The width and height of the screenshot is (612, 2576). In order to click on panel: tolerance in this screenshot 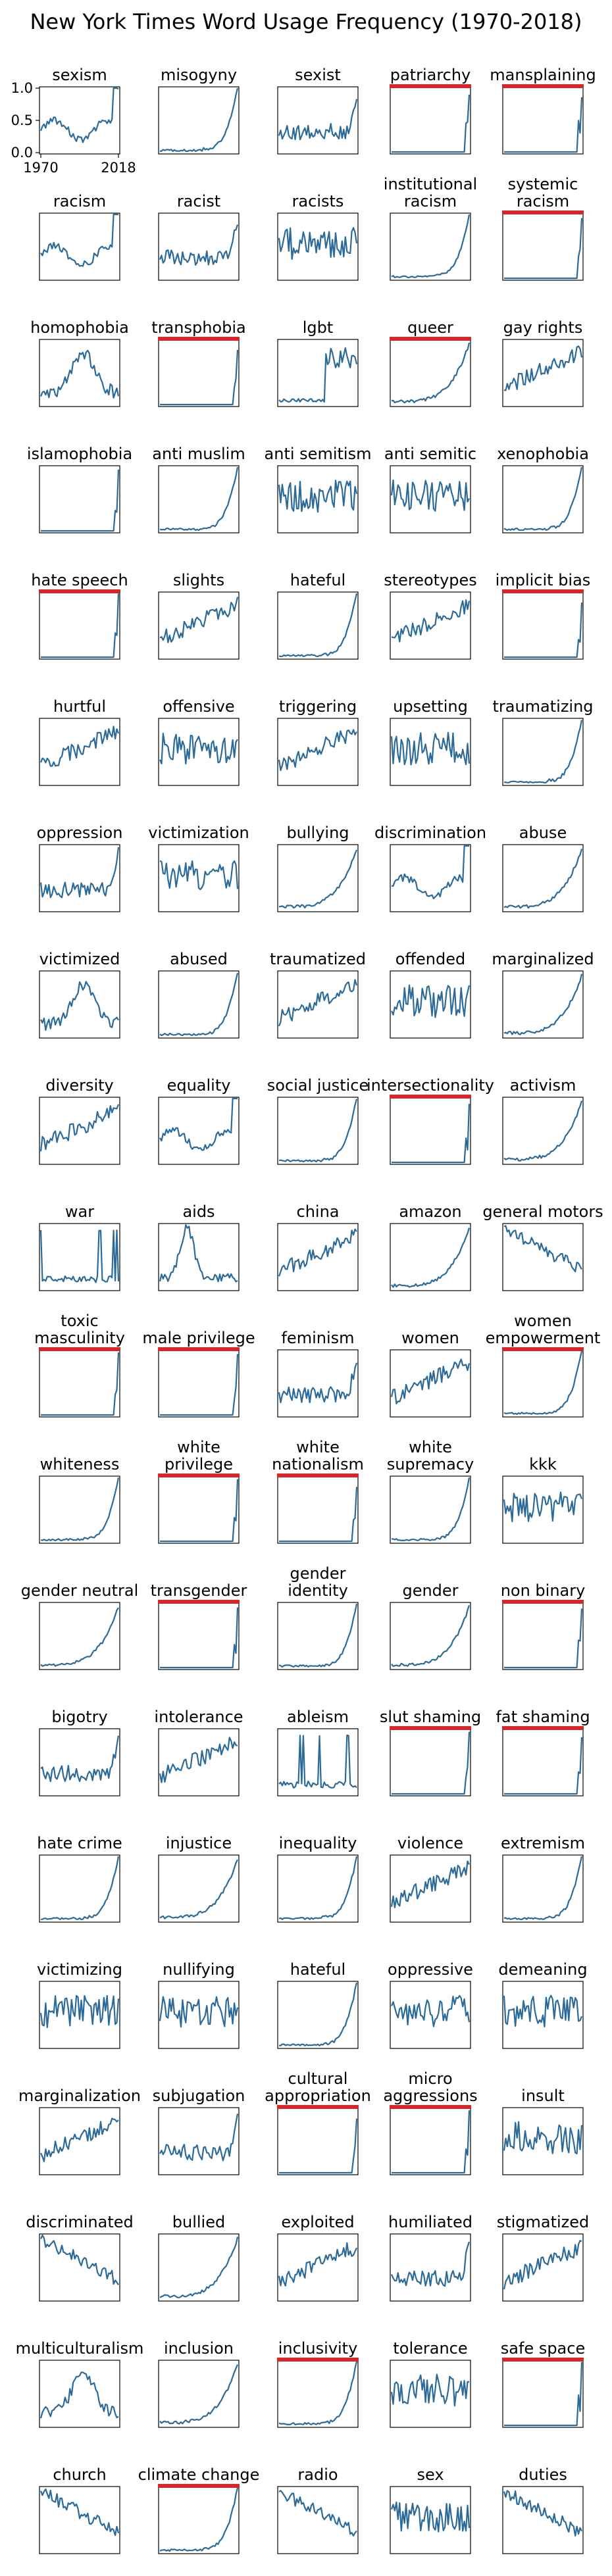, I will do `click(430, 2383)`.